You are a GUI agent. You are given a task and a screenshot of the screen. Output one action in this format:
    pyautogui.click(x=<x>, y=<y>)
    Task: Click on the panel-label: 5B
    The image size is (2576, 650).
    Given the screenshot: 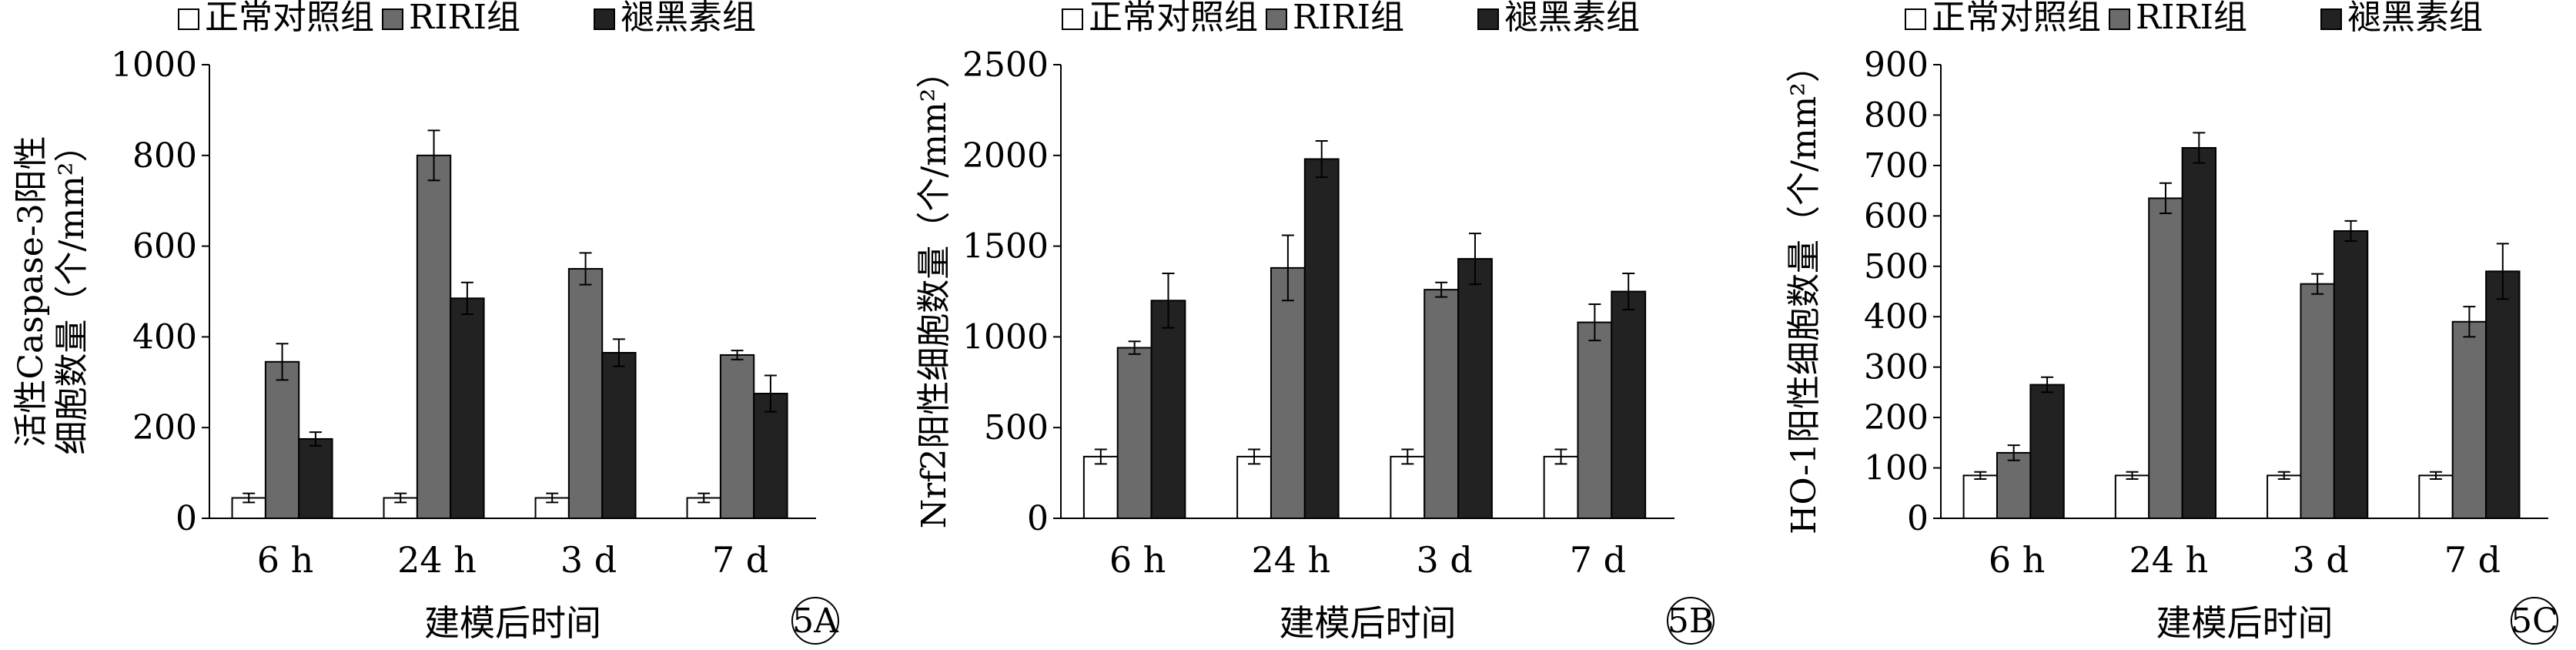 What is the action you would take?
    pyautogui.click(x=1691, y=621)
    